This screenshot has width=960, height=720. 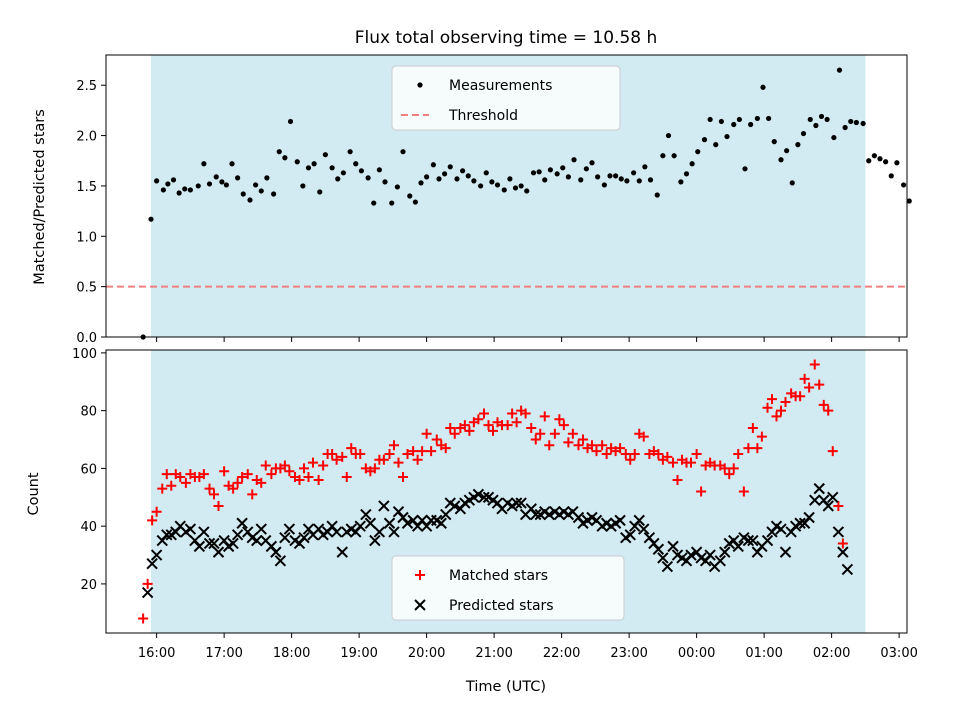 What do you see at coordinates (88, 527) in the screenshot?
I see `y-tick-label: 40` at bounding box center [88, 527].